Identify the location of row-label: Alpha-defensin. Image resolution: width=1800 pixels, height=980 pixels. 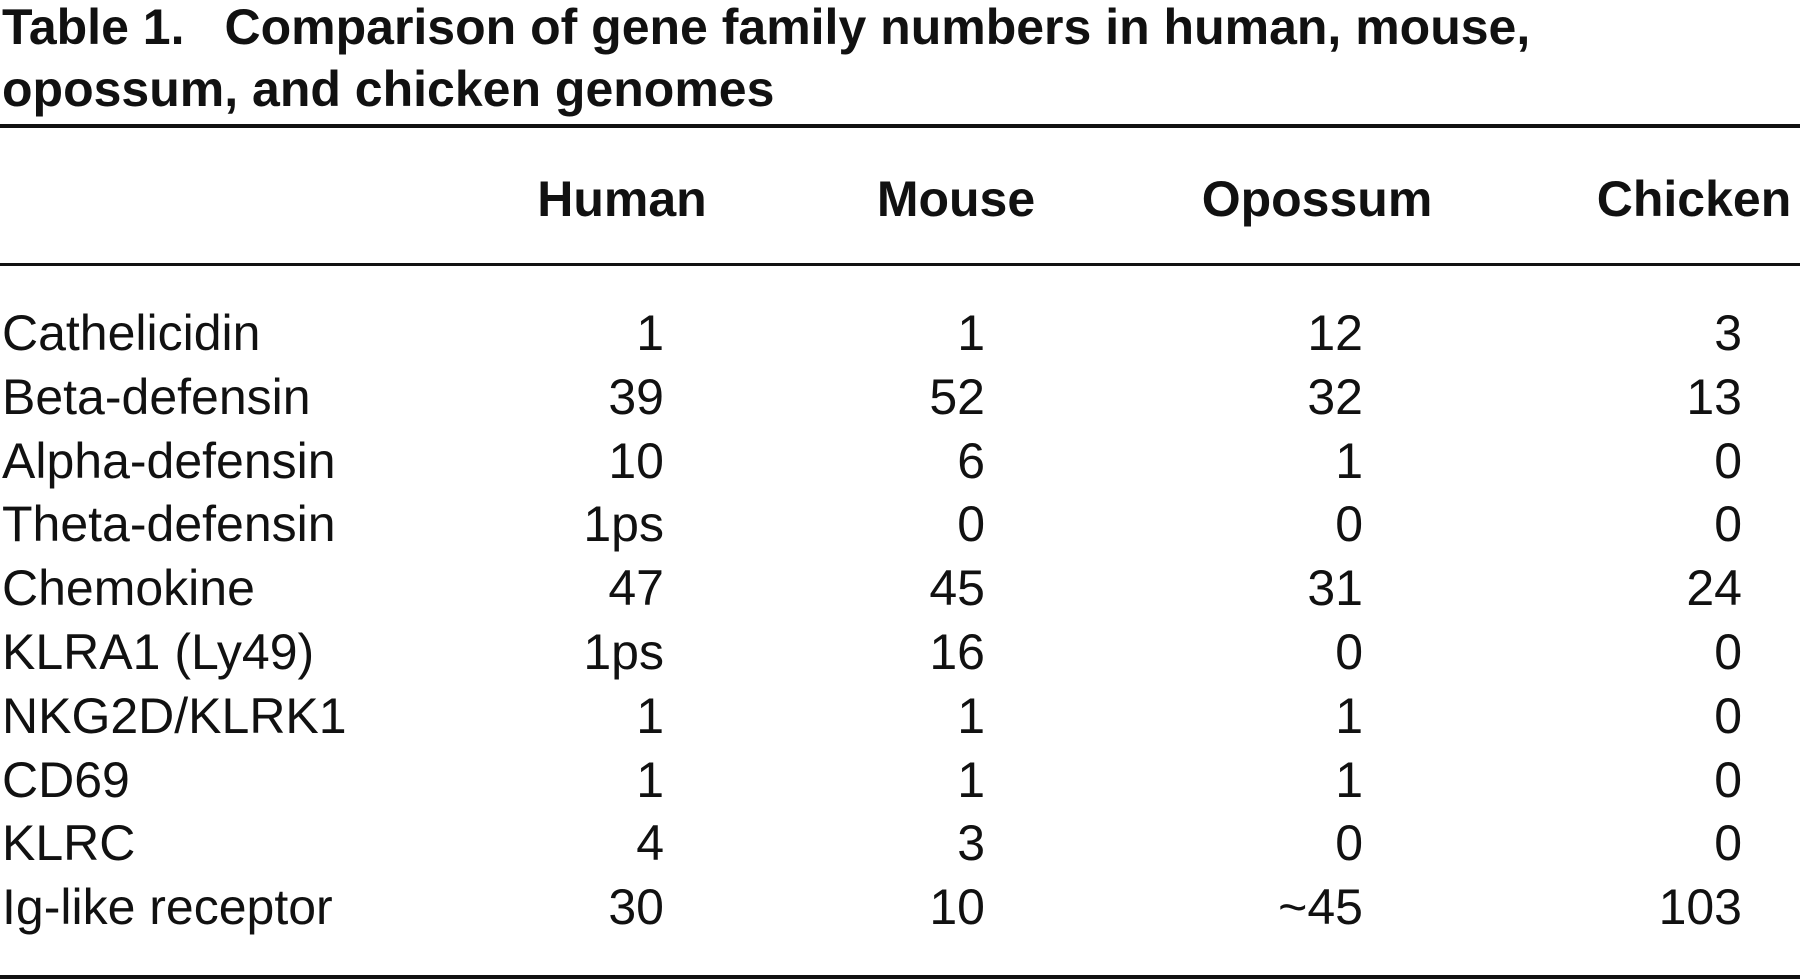
(169, 460).